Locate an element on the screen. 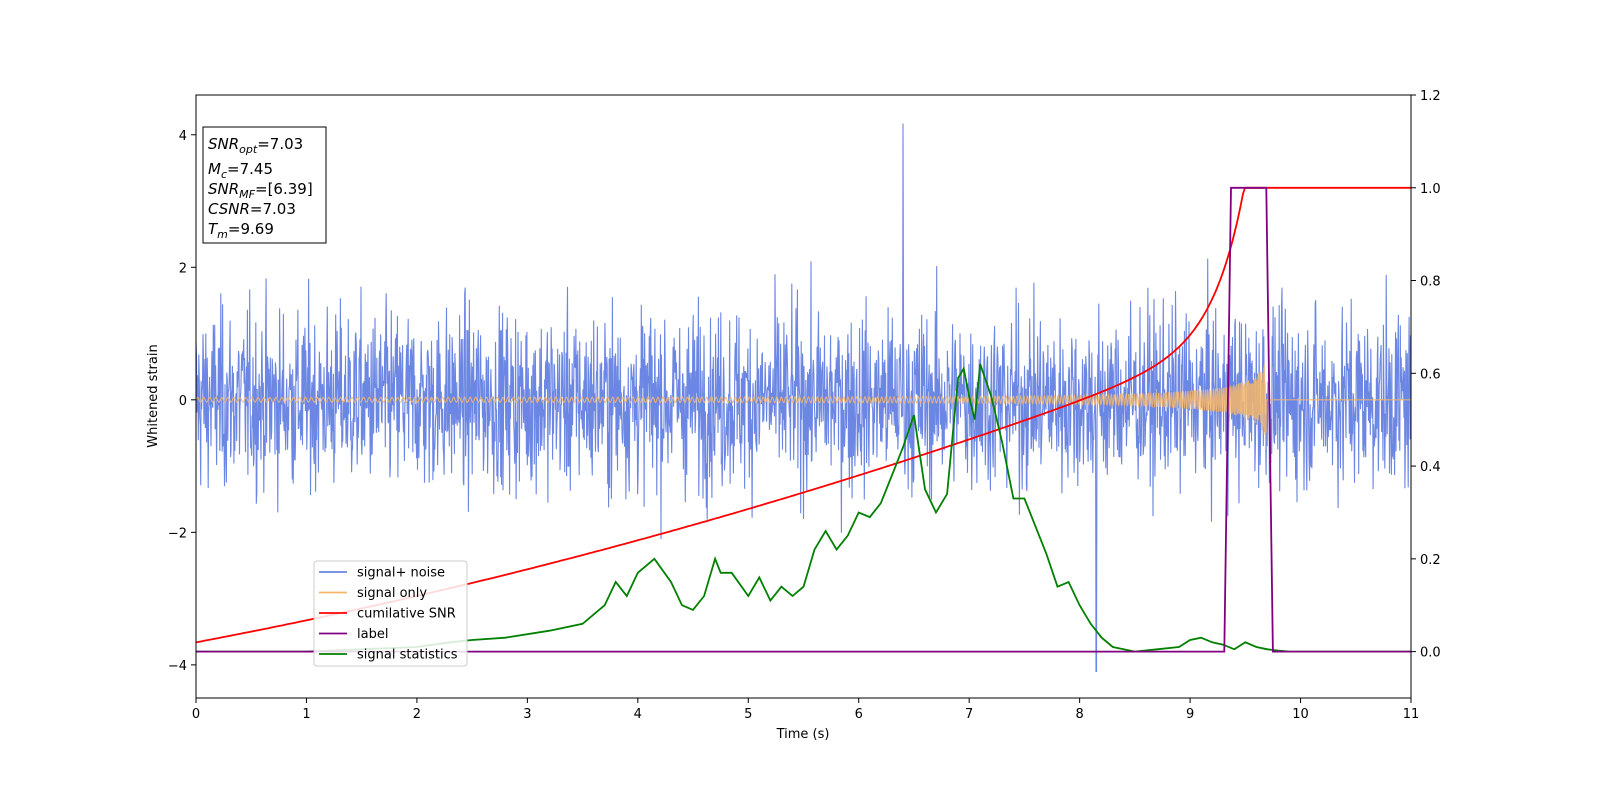  x-tick-label: 5 is located at coordinates (748, 714).